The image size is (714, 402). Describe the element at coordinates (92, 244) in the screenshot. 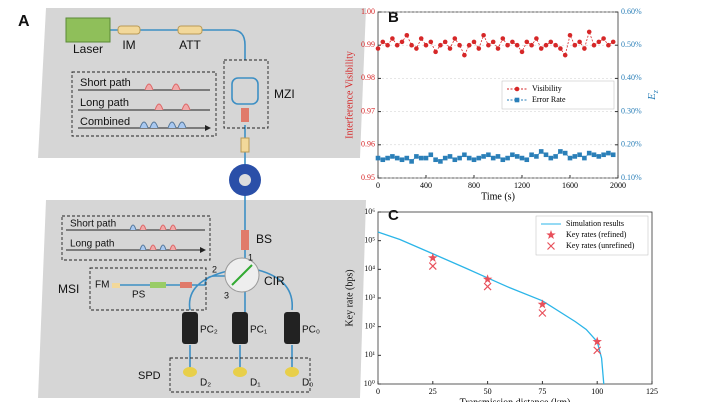

I see `label: Long path` at that location.